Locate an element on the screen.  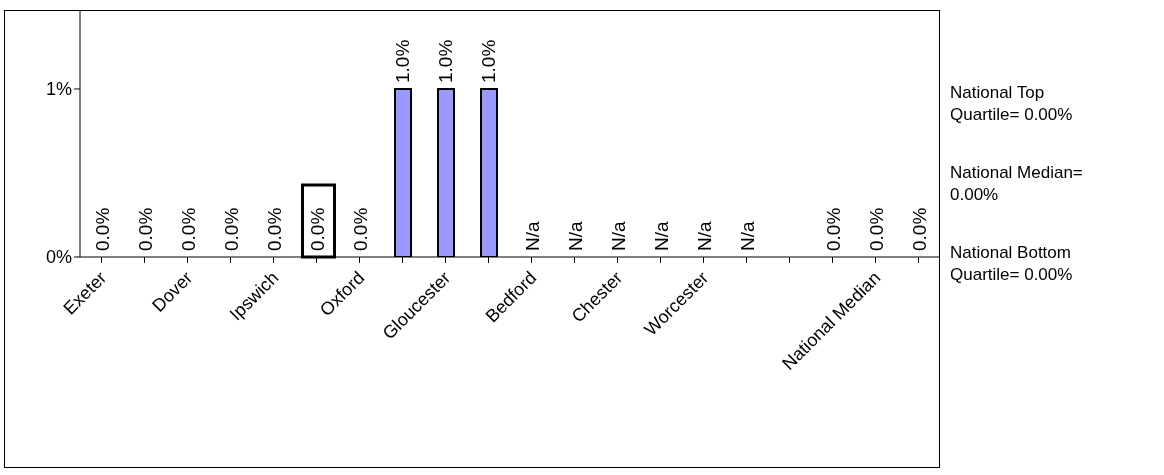
text: National Median= 0.00% is located at coordinates (1017, 184).